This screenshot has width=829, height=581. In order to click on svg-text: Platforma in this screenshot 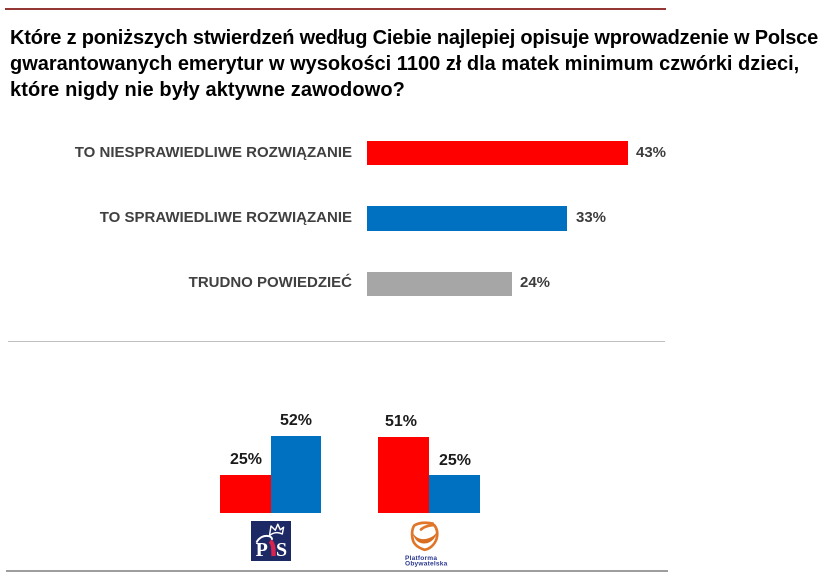, I will do `click(421, 558)`.